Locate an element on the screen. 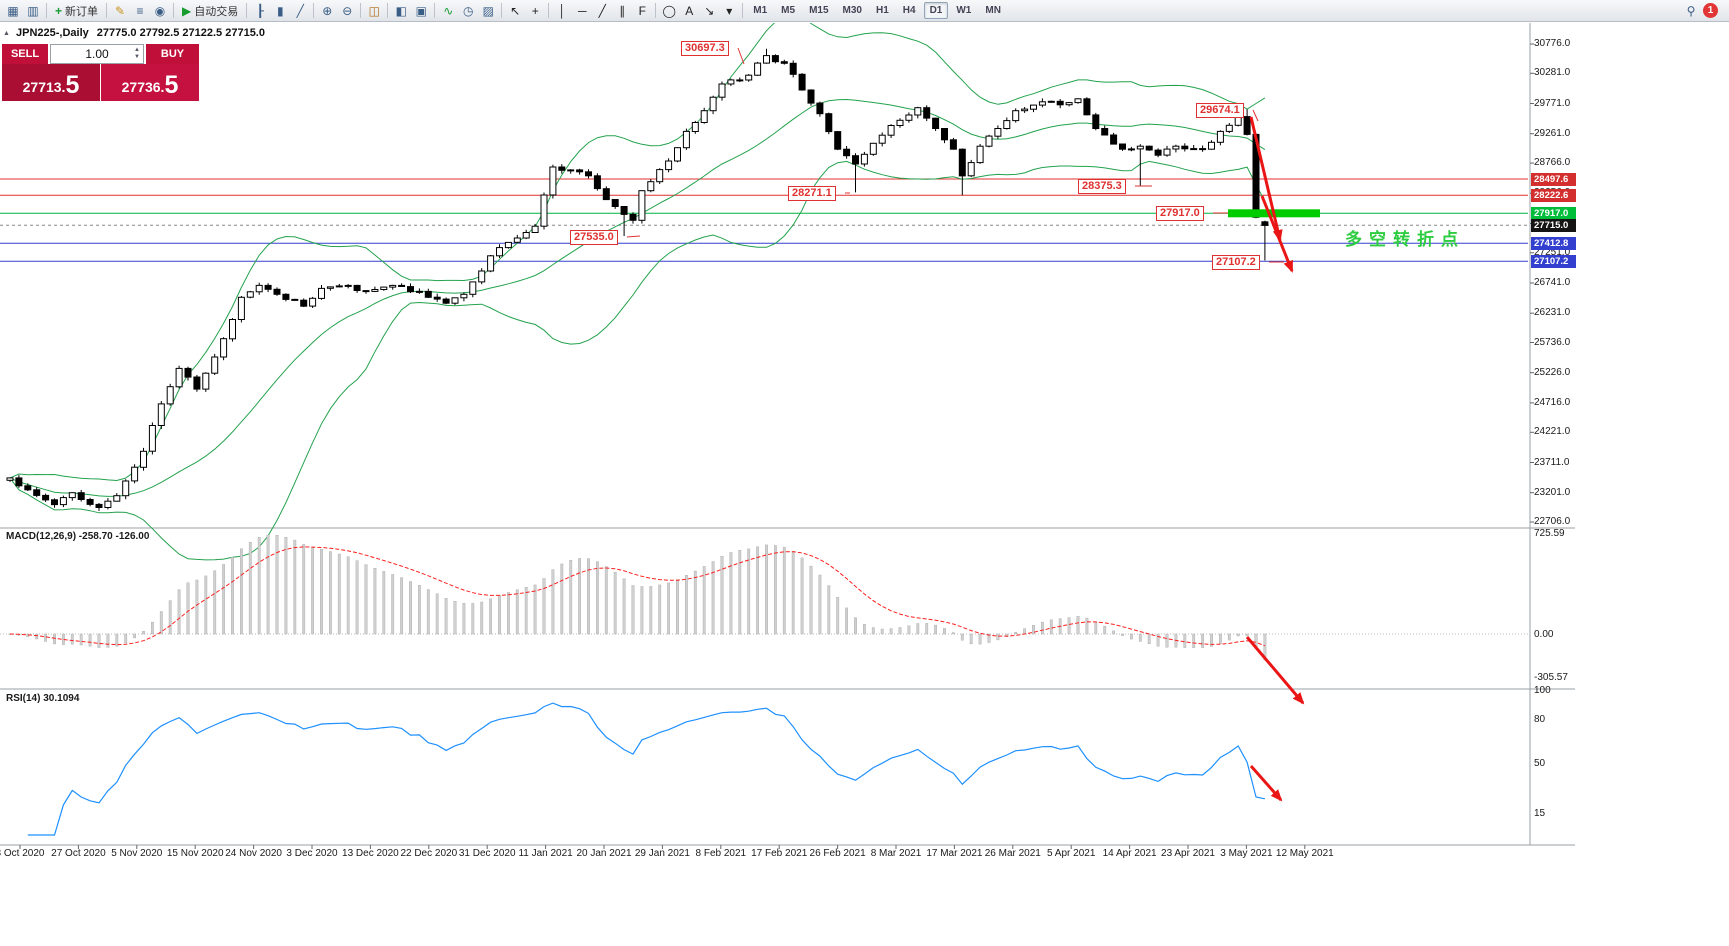  volume-value: 1.00 is located at coordinates (97, 54).